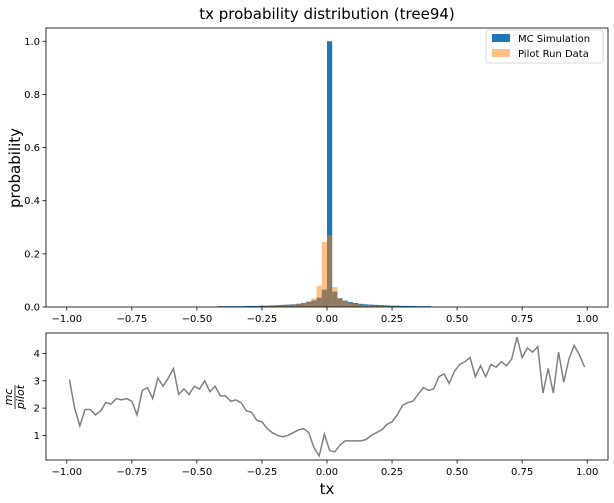 This screenshot has width=614, height=503. What do you see at coordinates (327, 14) in the screenshot?
I see `chart-title: tx probability distribution (tree94)` at bounding box center [327, 14].